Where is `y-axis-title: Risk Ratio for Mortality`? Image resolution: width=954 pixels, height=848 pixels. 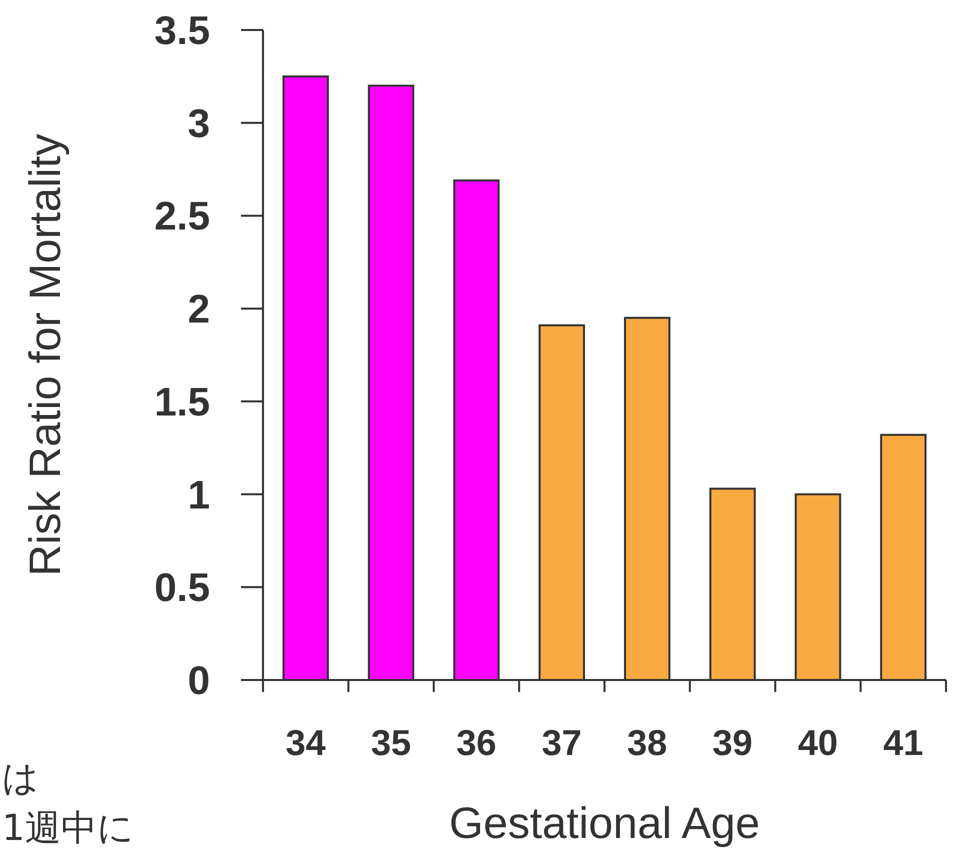
y-axis-title: Risk Ratio for Mortality is located at coordinates (45, 355).